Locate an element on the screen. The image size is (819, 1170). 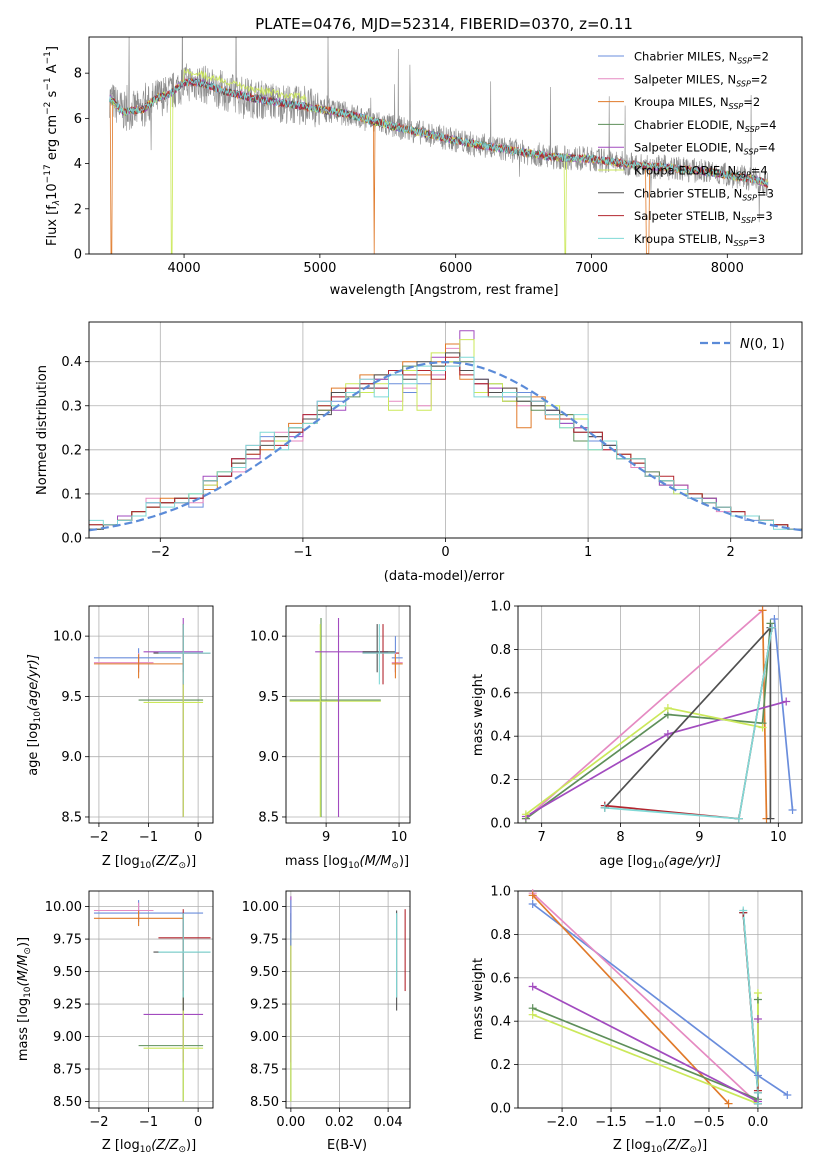
y-tick-label: 0.3 is located at coordinates (71, 406).